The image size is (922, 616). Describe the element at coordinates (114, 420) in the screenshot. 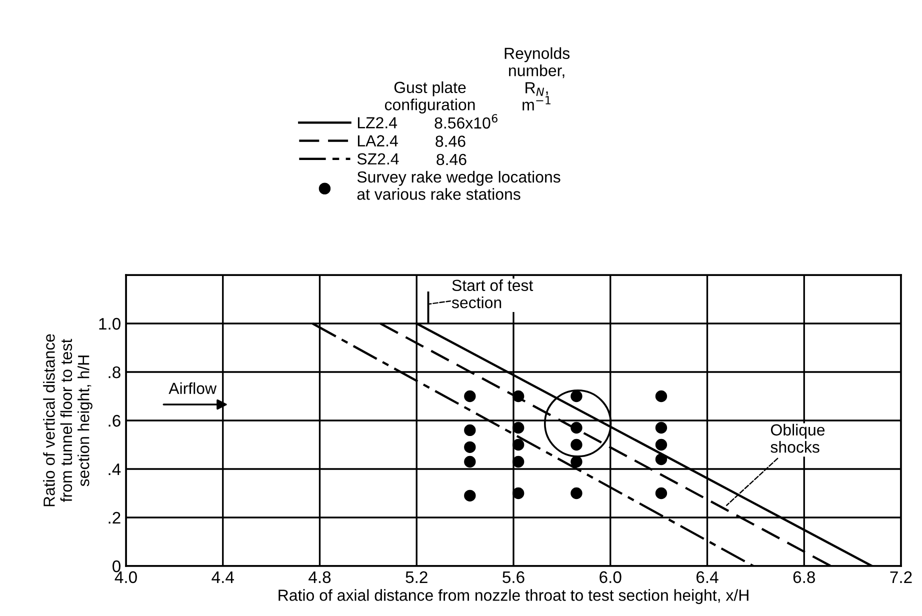

I see `y-tick-label: .6` at that location.